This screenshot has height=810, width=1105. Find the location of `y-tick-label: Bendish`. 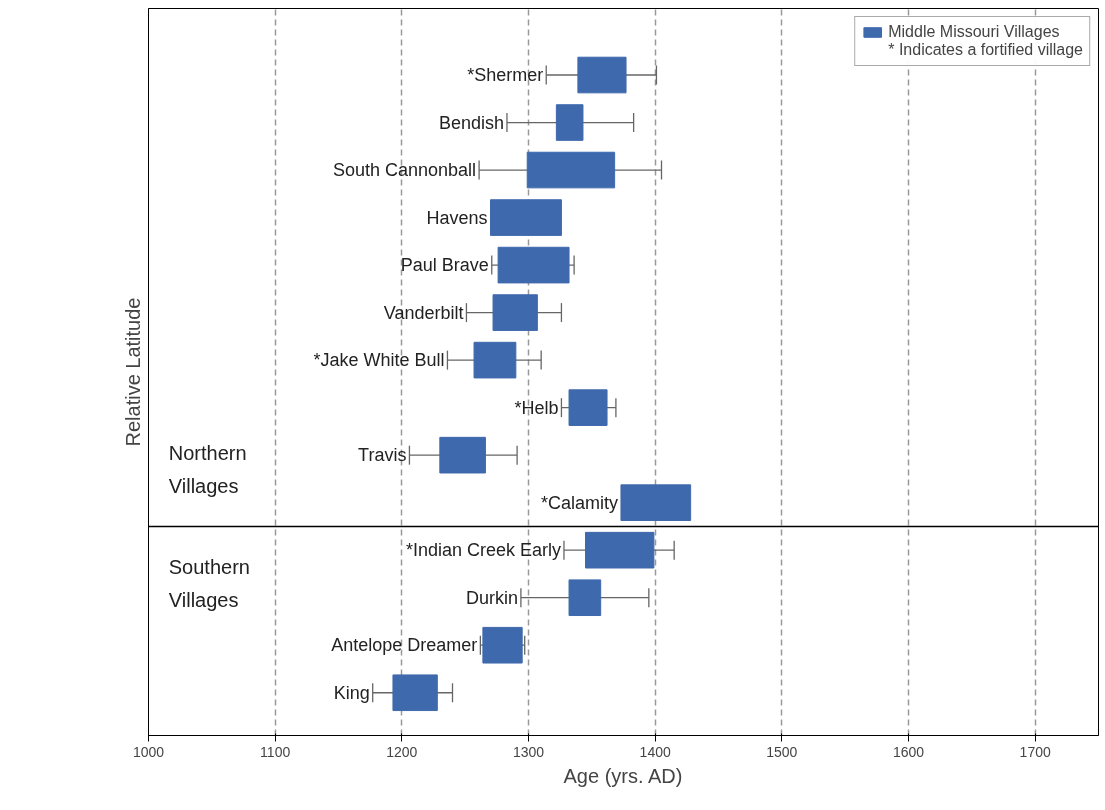

y-tick-label: Bendish is located at coordinates (471, 122).